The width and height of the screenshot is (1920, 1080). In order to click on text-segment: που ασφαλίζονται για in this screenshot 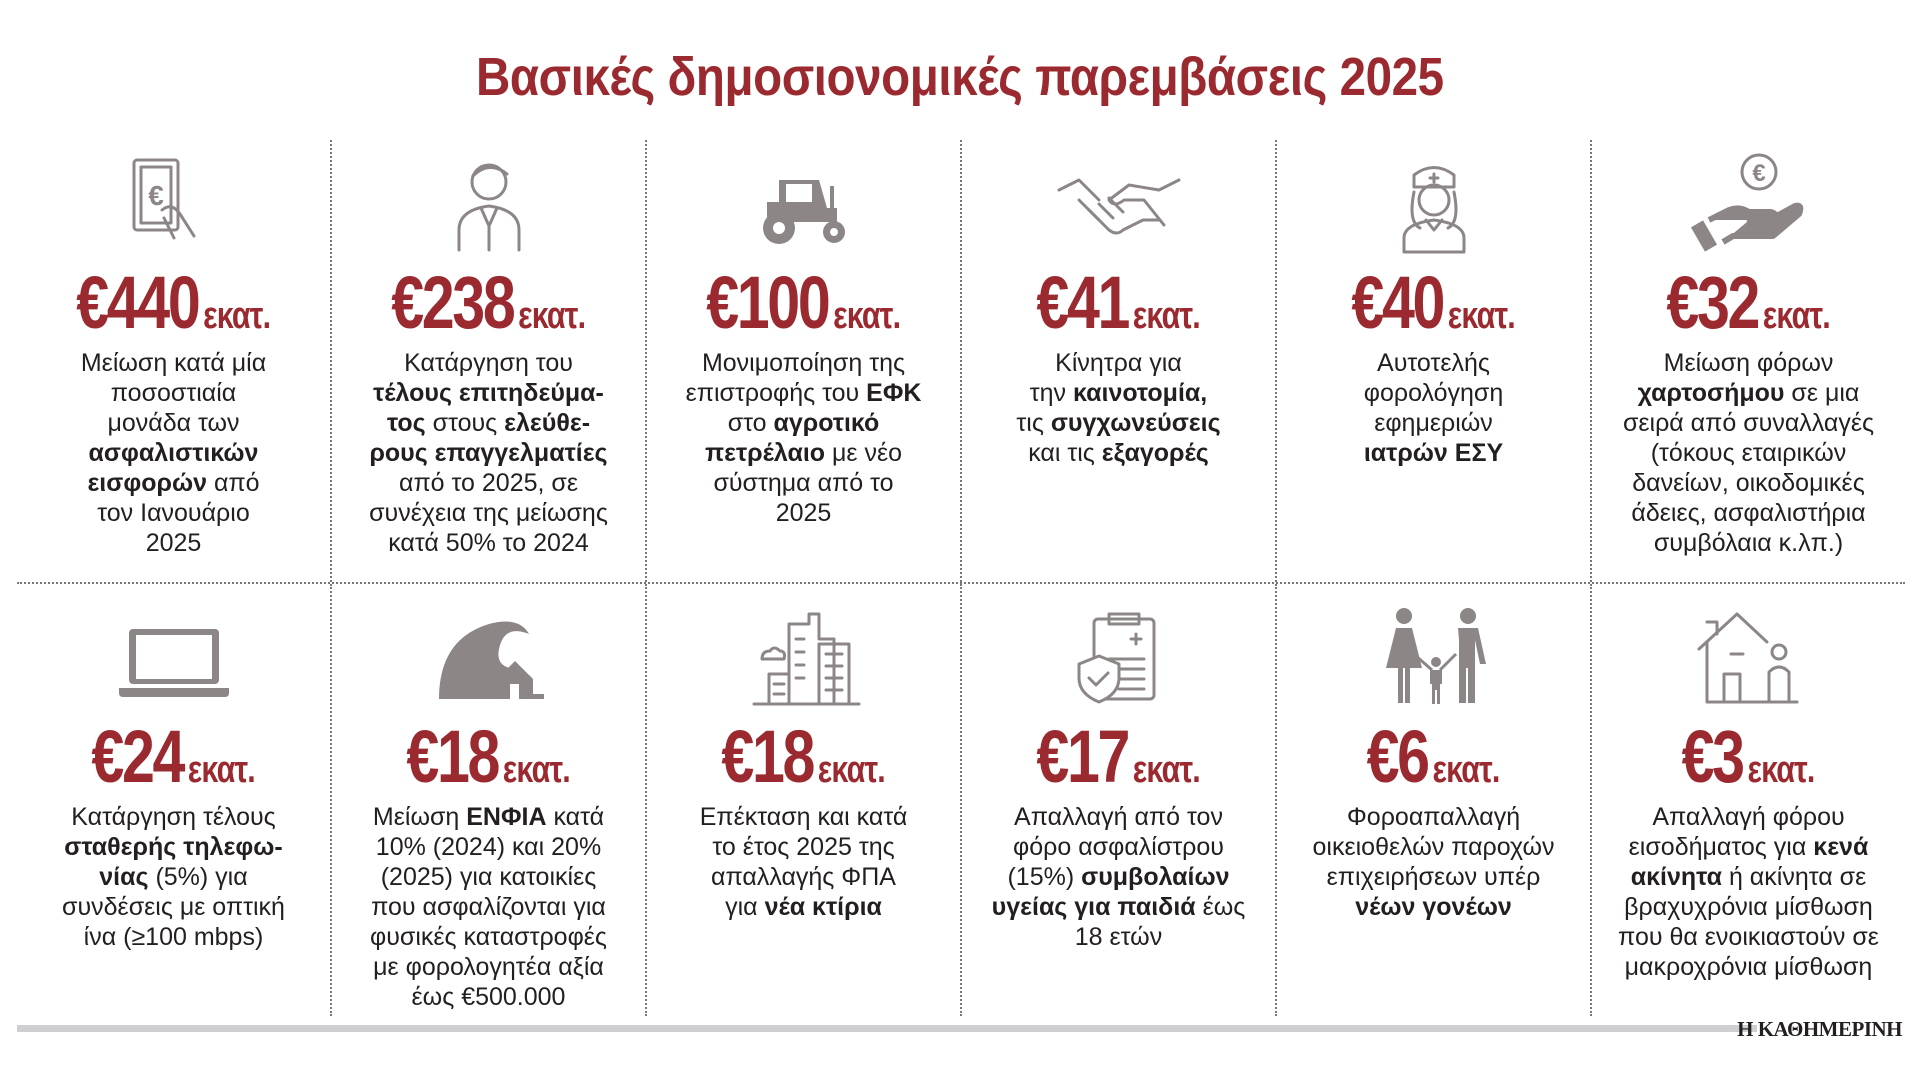, I will do `click(488, 907)`.